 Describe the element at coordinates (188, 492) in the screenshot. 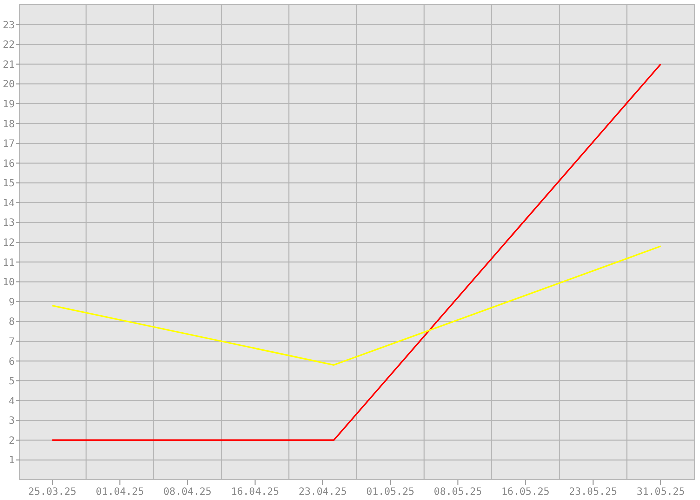

I see `x-tick-label: 08.04.25` at that location.